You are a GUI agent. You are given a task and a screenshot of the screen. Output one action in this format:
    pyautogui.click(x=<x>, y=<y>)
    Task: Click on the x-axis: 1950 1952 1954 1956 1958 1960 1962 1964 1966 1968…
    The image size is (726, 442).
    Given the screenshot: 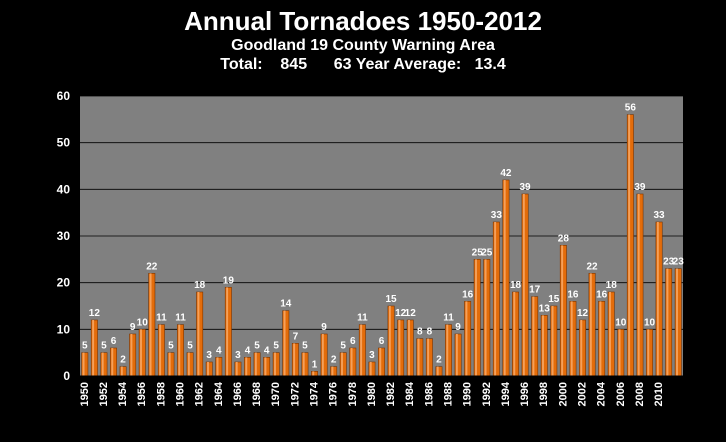 What is the action you would take?
    pyautogui.click(x=372, y=393)
    